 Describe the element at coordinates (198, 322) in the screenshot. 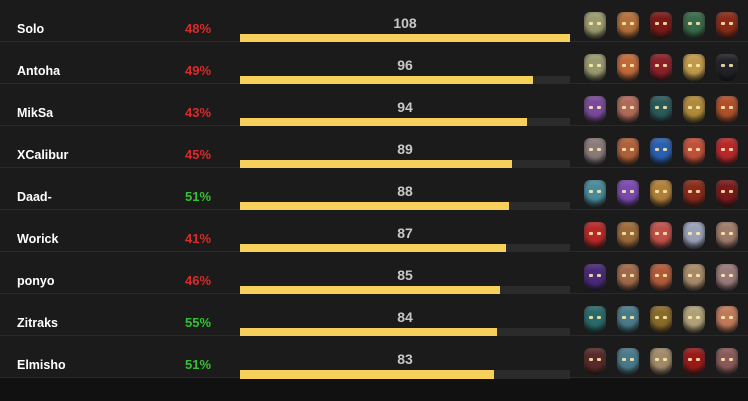

I see `win-rate: 55%` at that location.